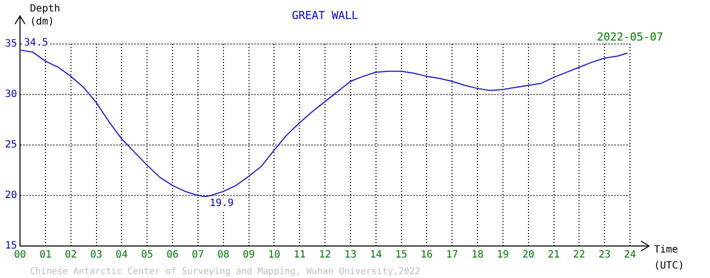  I want to click on x-tick-label: 14, so click(376, 255).